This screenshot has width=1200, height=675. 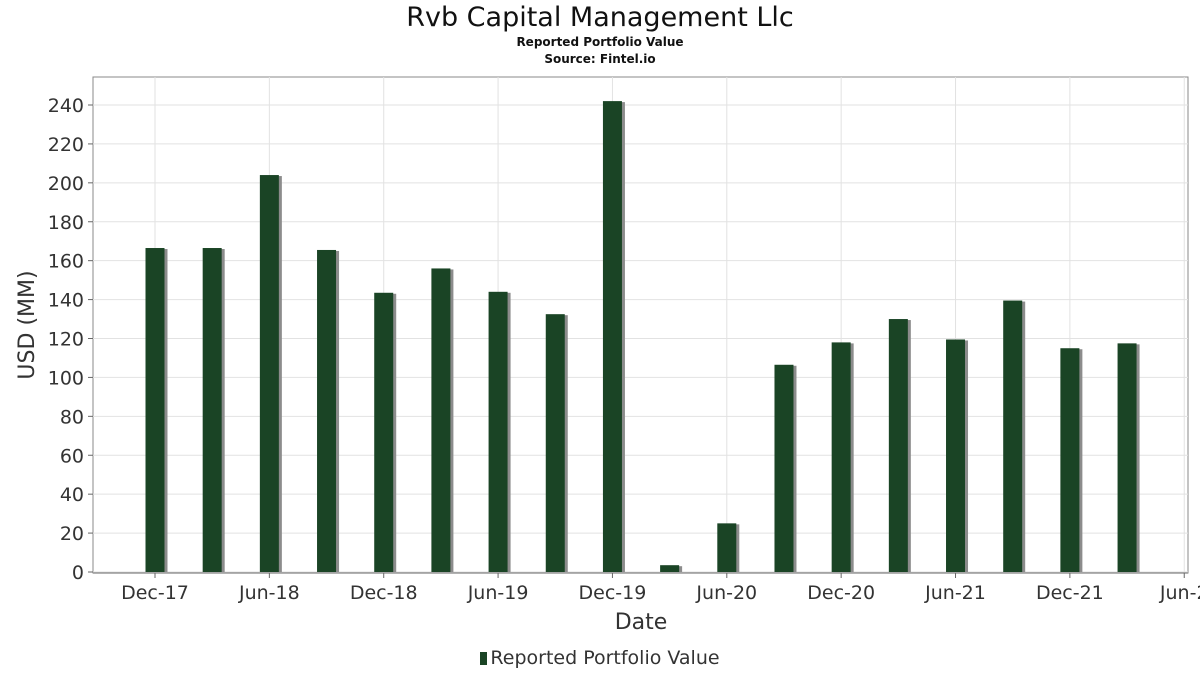 What do you see at coordinates (66, 184) in the screenshot?
I see `y-tick-label: 200` at bounding box center [66, 184].